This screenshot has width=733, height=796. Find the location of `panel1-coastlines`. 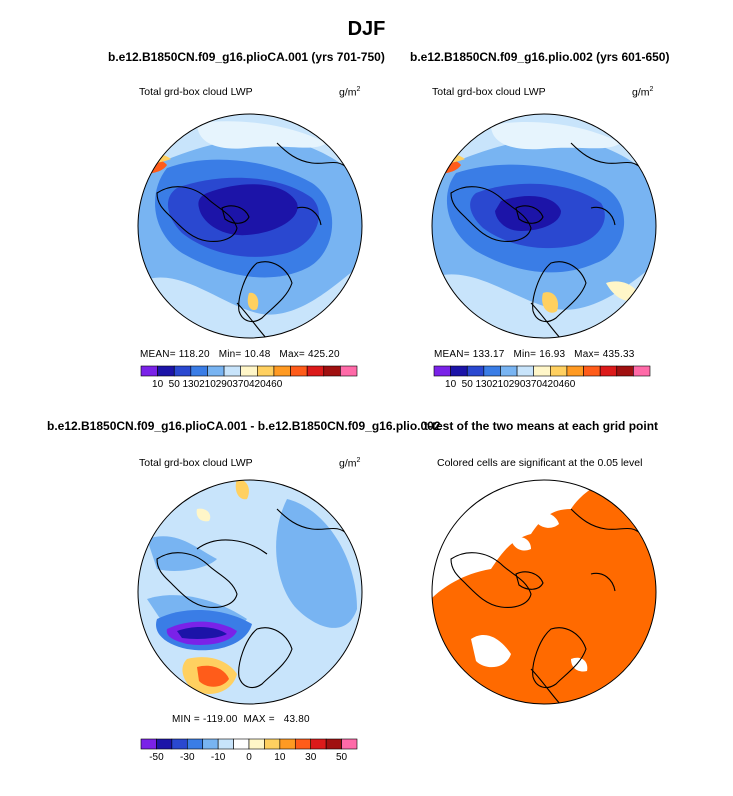

panel1-coastlines is located at coordinates (252, 240).